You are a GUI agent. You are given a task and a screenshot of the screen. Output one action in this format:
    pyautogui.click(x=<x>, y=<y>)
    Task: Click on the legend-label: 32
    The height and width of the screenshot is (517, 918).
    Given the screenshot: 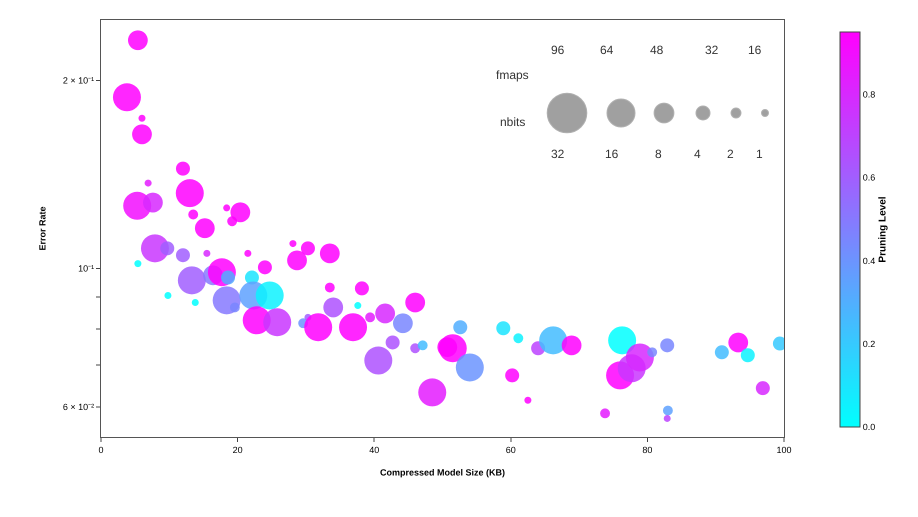 What is the action you would take?
    pyautogui.click(x=558, y=154)
    